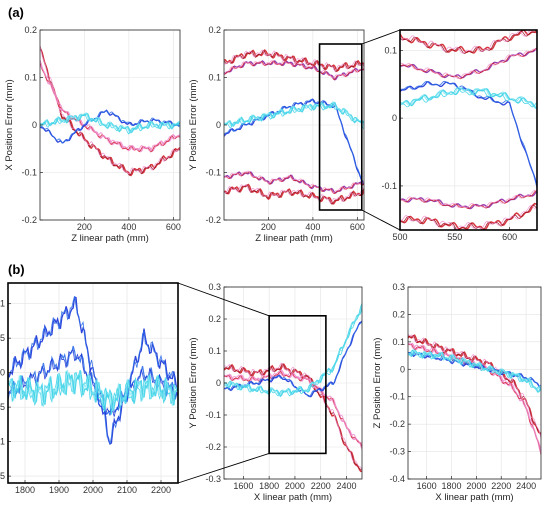 The height and width of the screenshot is (509, 550). I want to click on ytick-label-b1: -0.05, so click(2, 407).